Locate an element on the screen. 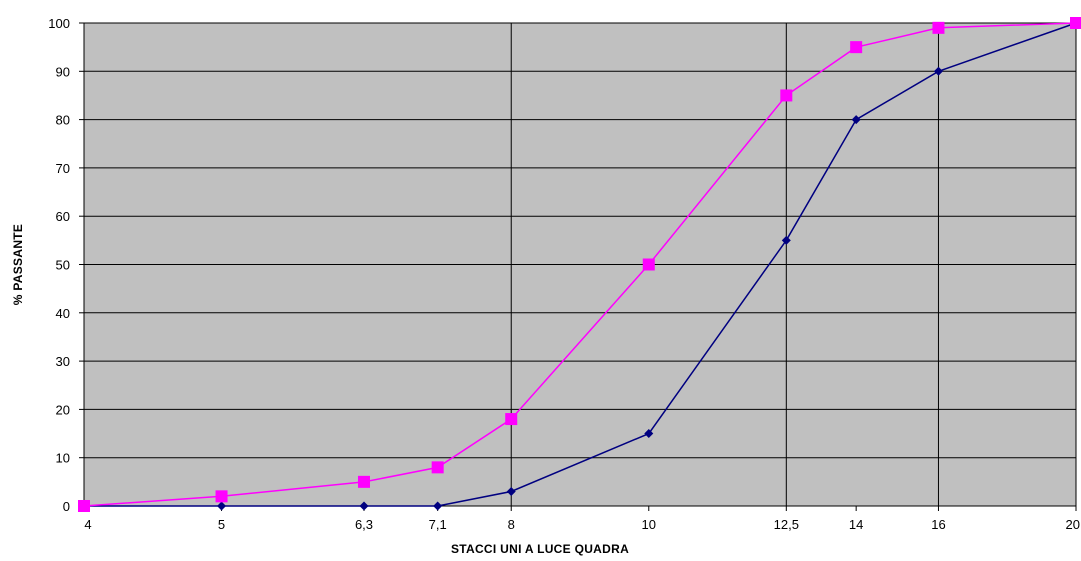 The width and height of the screenshot is (1081, 561). y-tick-label: 60 is located at coordinates (63, 216).